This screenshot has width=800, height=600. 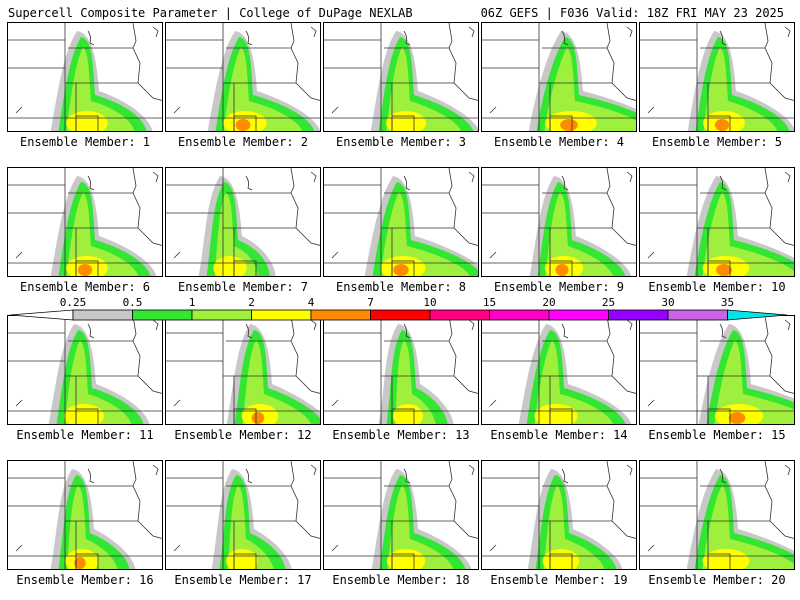 I want to click on ensemble-member-label: Ensemble Member: 18, so click(x=401, y=580).